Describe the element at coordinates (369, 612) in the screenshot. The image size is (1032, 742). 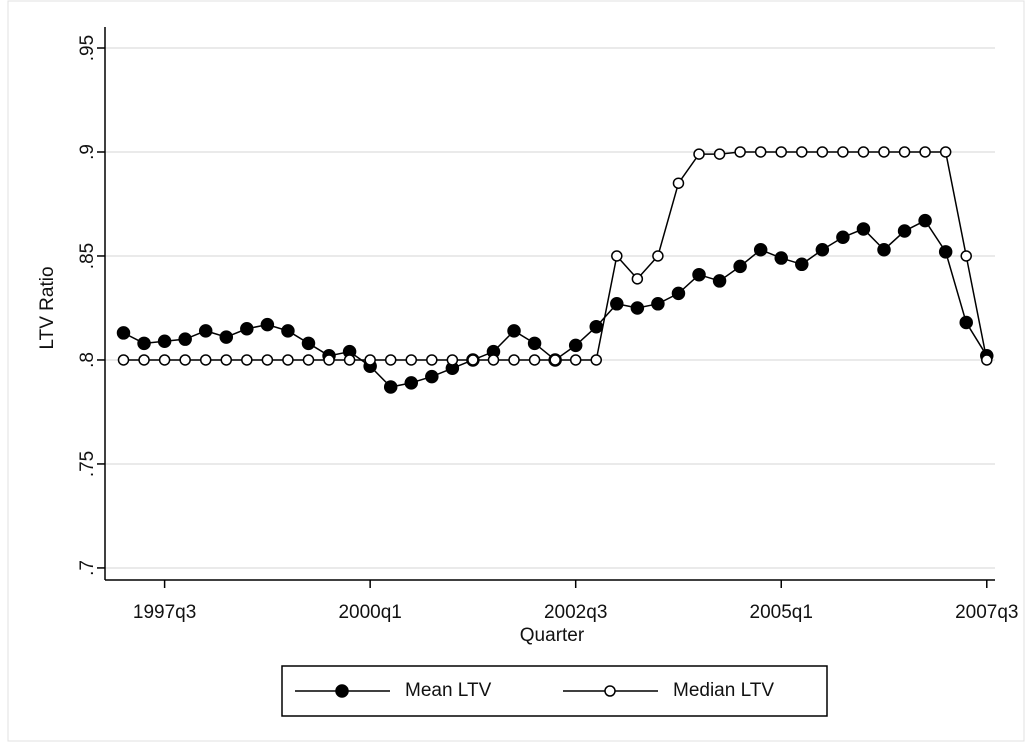
I see `x-tick-label: 2000q1` at that location.